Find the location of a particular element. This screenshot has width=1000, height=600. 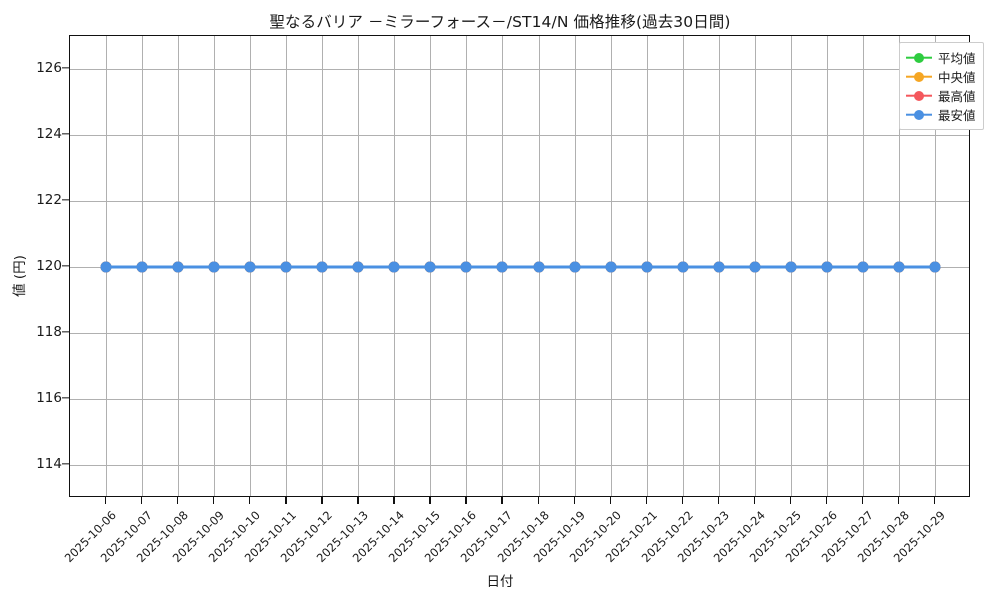

y-axis-tick-label: 114 is located at coordinates (49, 464).